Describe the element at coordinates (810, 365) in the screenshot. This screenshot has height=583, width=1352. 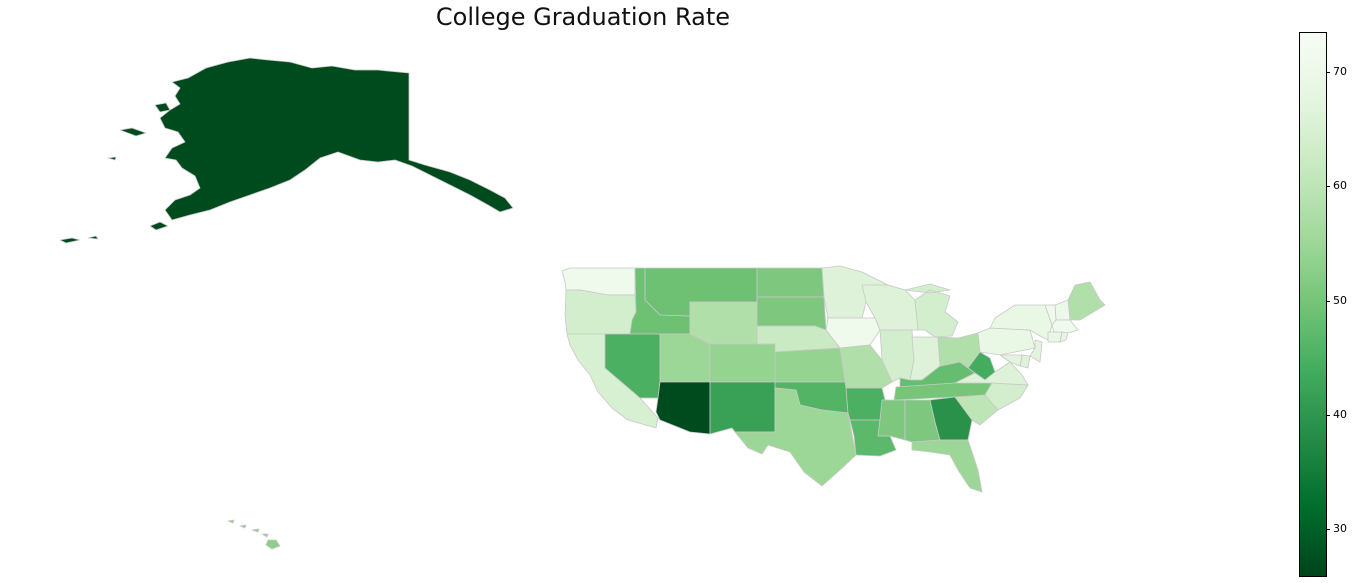
I see `state-ks: Kansas` at that location.